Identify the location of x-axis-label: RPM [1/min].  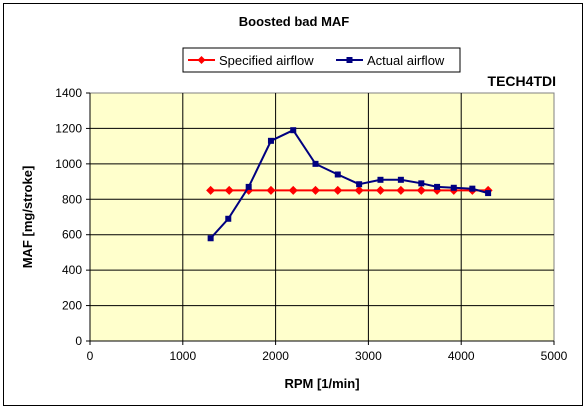
(321, 383).